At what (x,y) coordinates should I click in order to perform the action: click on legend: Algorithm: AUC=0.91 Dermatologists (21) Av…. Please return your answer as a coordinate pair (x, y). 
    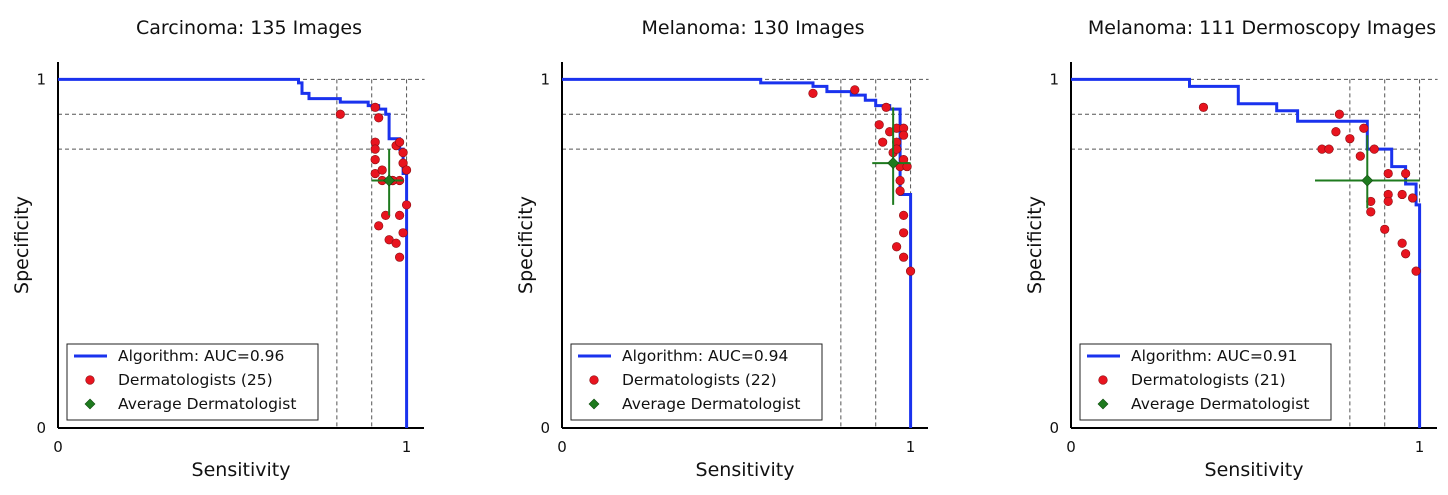
    Looking at the image, I should click on (1205, 382).